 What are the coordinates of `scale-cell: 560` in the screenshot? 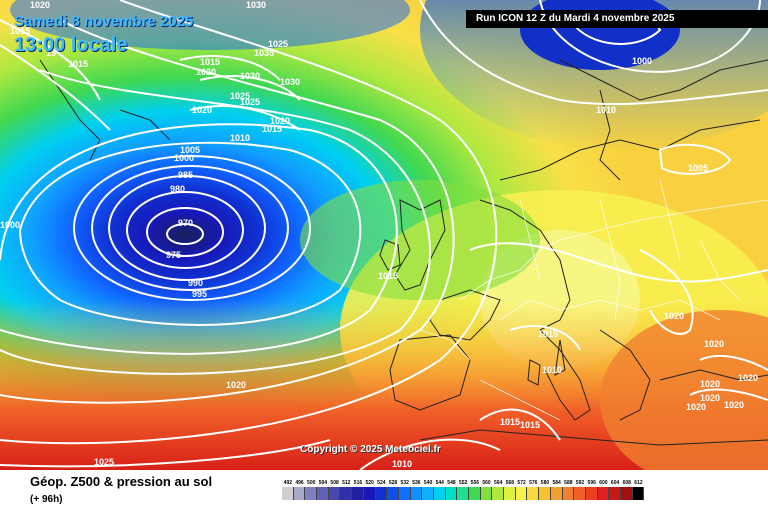 It's located at (486, 489).